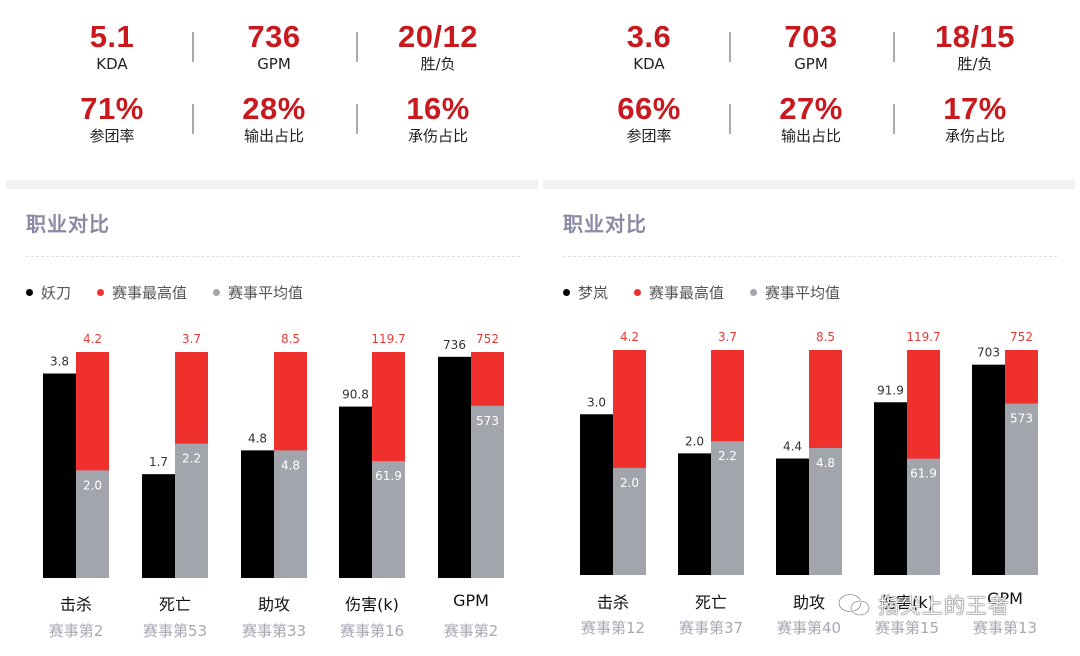 The height and width of the screenshot is (656, 1080). What do you see at coordinates (649, 108) in the screenshot?
I see `stat-value: 66%` at bounding box center [649, 108].